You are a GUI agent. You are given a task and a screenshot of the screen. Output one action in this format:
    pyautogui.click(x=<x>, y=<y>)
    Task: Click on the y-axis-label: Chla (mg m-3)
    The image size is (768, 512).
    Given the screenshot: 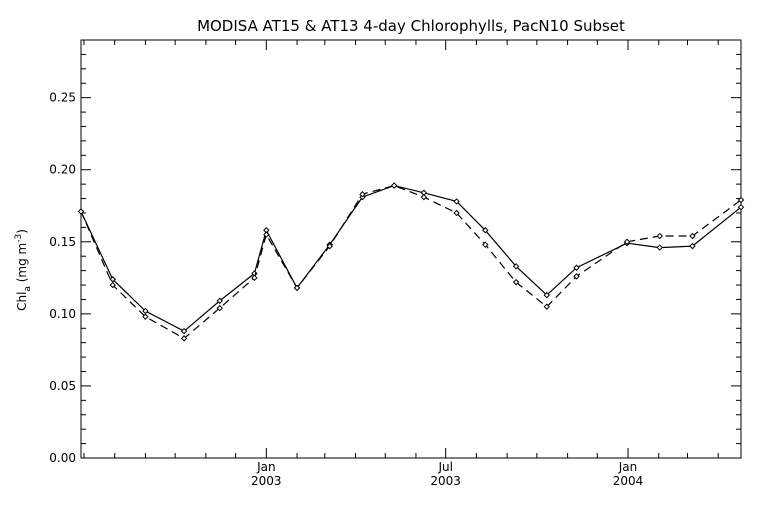 What is the action you would take?
    pyautogui.click(x=23, y=270)
    